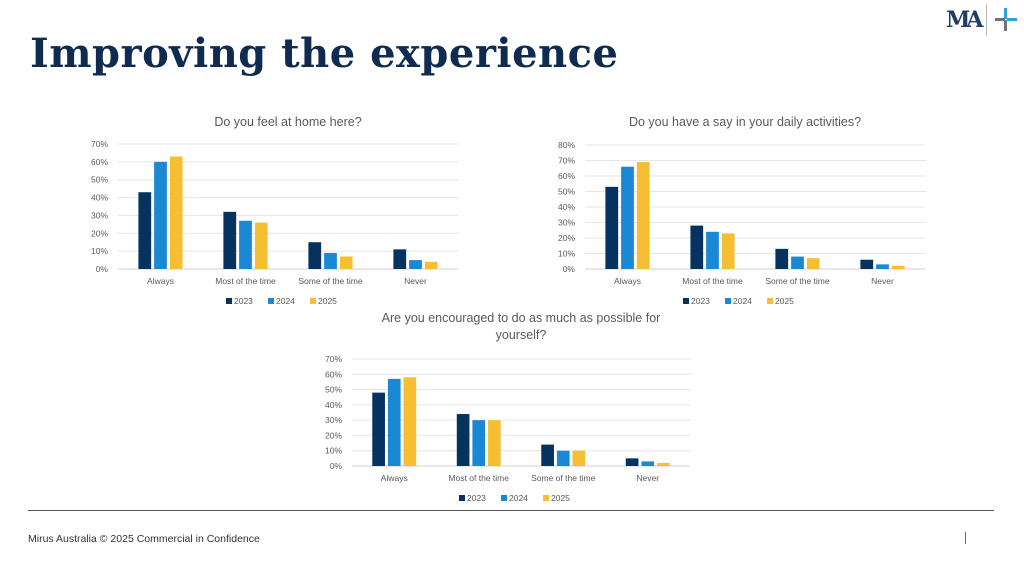 This screenshot has height=562, width=1024. Describe the element at coordinates (324, 53) in the screenshot. I see `page-title: Improving the experience` at that location.